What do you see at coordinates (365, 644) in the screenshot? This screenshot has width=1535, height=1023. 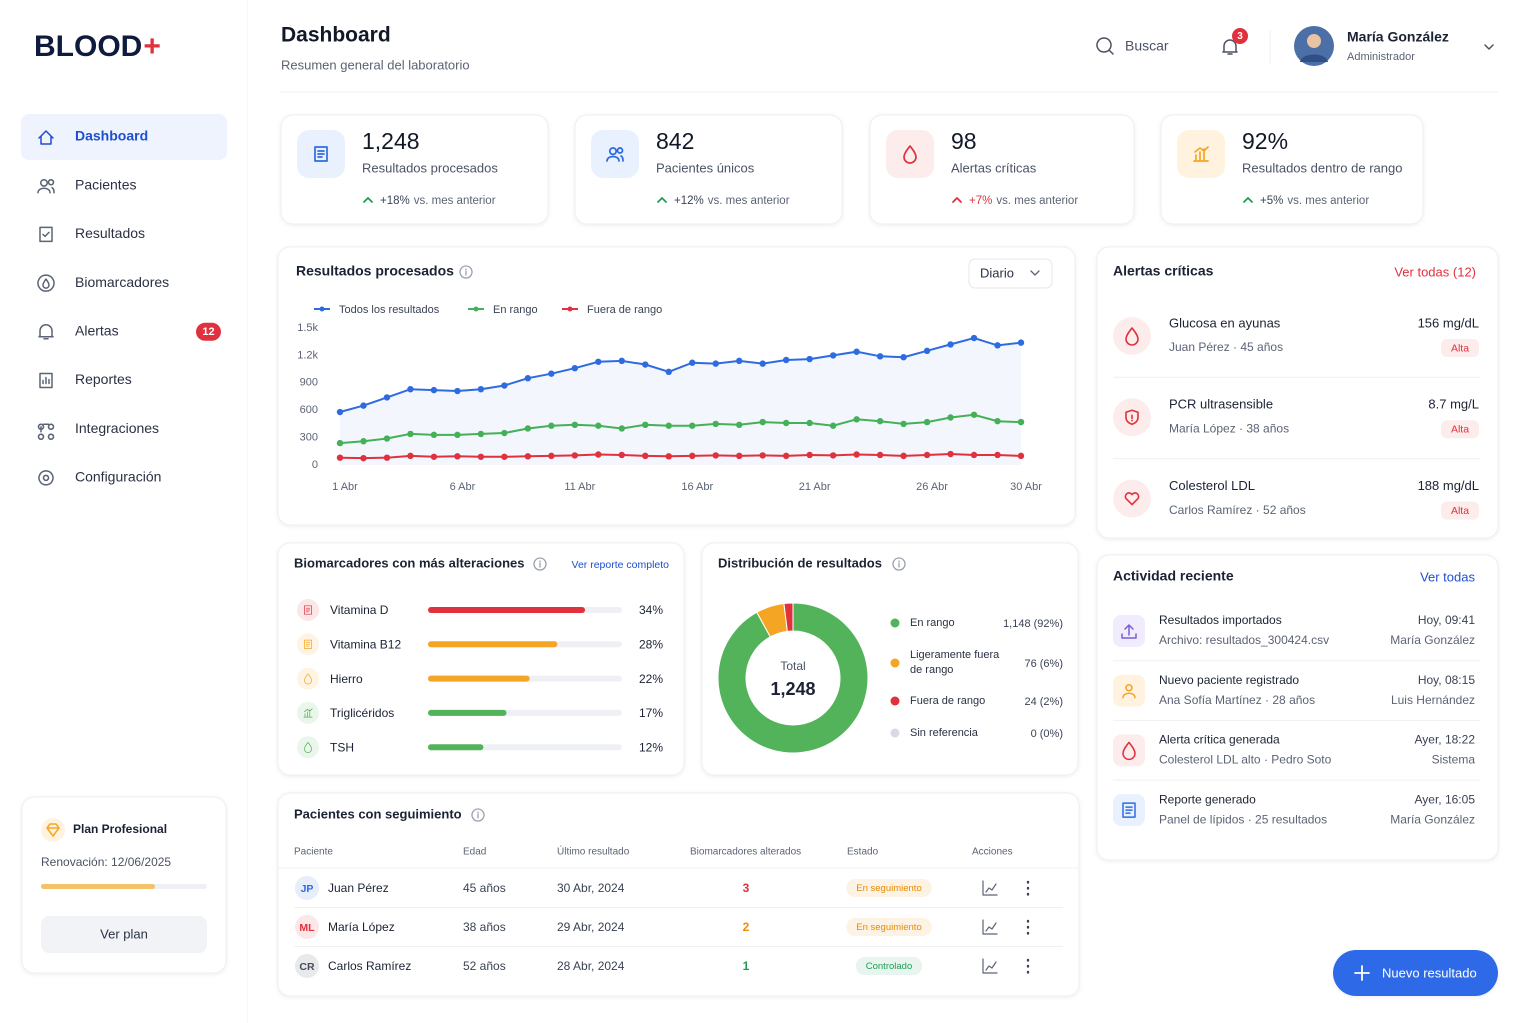 I see `bar-label: Vitamina B12` at bounding box center [365, 644].